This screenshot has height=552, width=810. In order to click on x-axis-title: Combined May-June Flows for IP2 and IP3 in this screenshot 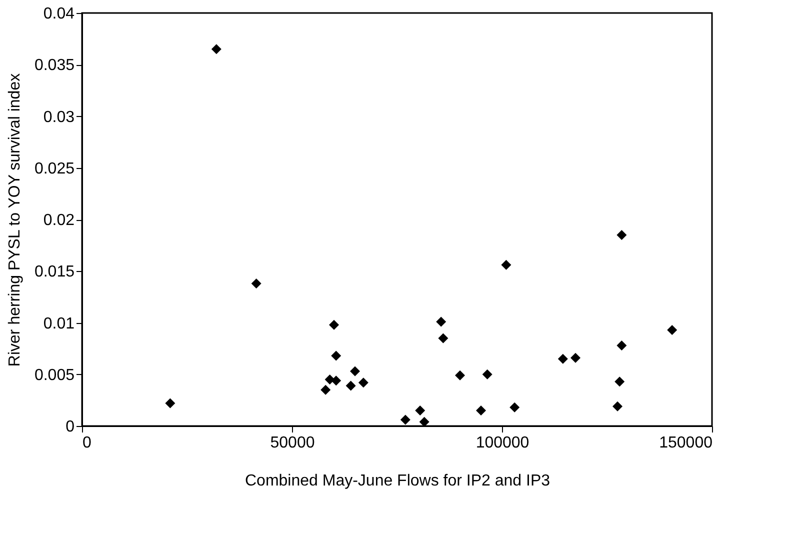, I will do `click(397, 481)`.